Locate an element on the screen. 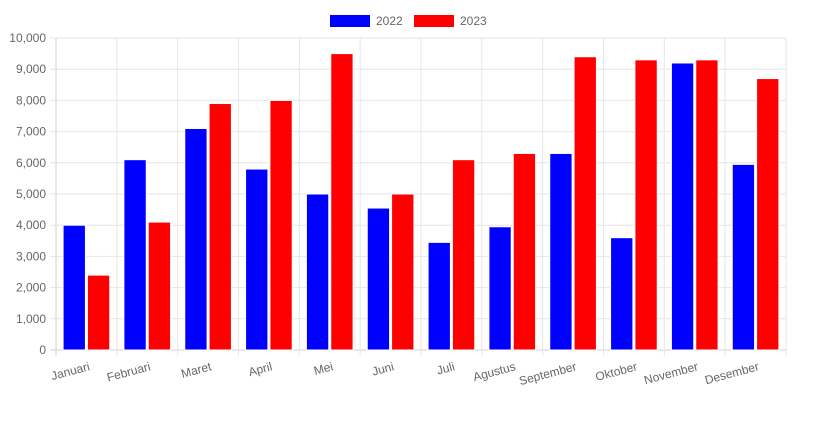 This screenshot has height=425, width=818. bar-2022-oktober is located at coordinates (622, 294).